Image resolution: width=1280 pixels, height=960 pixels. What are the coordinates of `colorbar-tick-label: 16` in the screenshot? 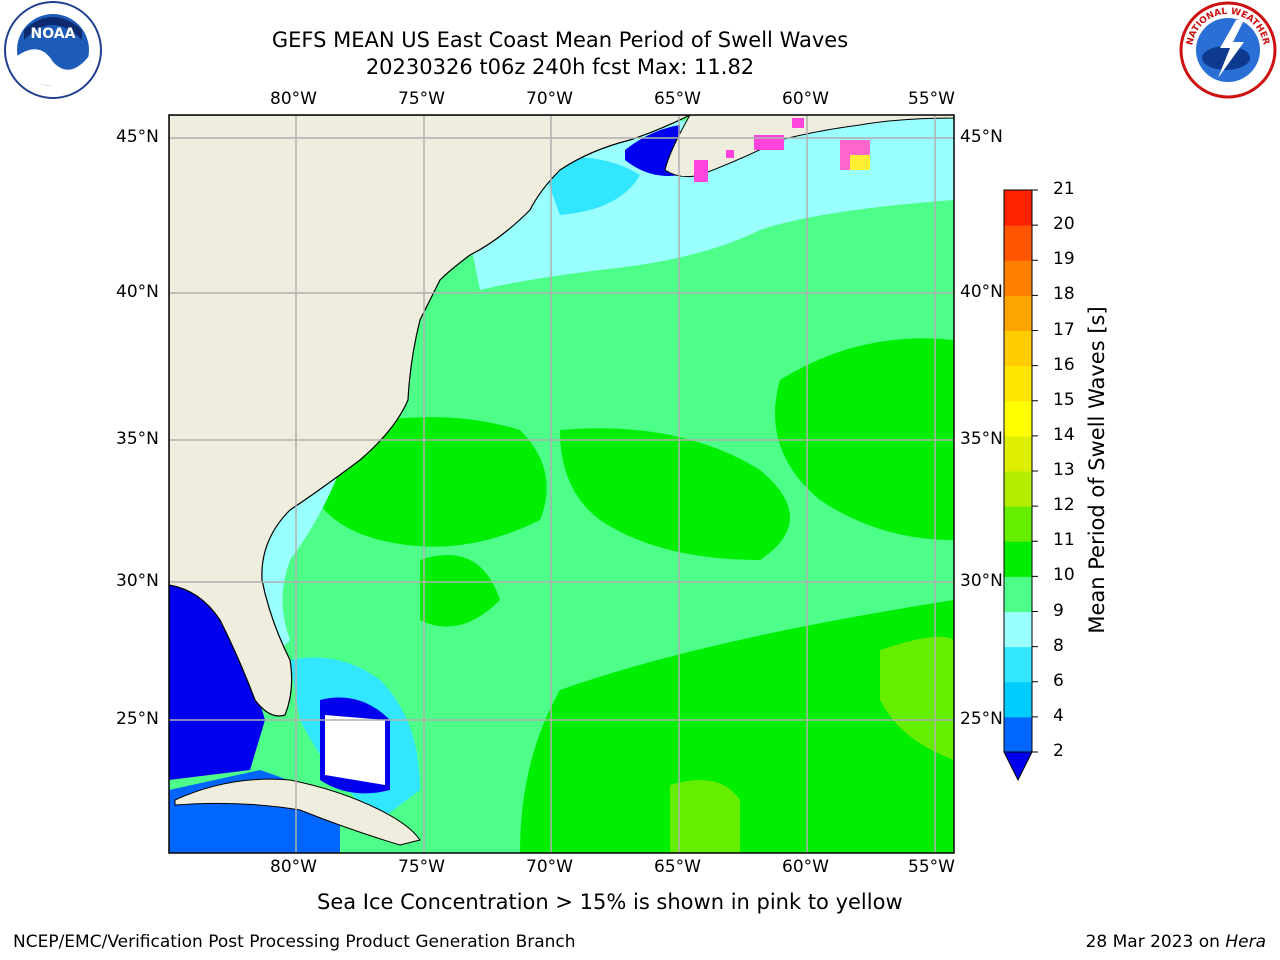 It's located at (1064, 364).